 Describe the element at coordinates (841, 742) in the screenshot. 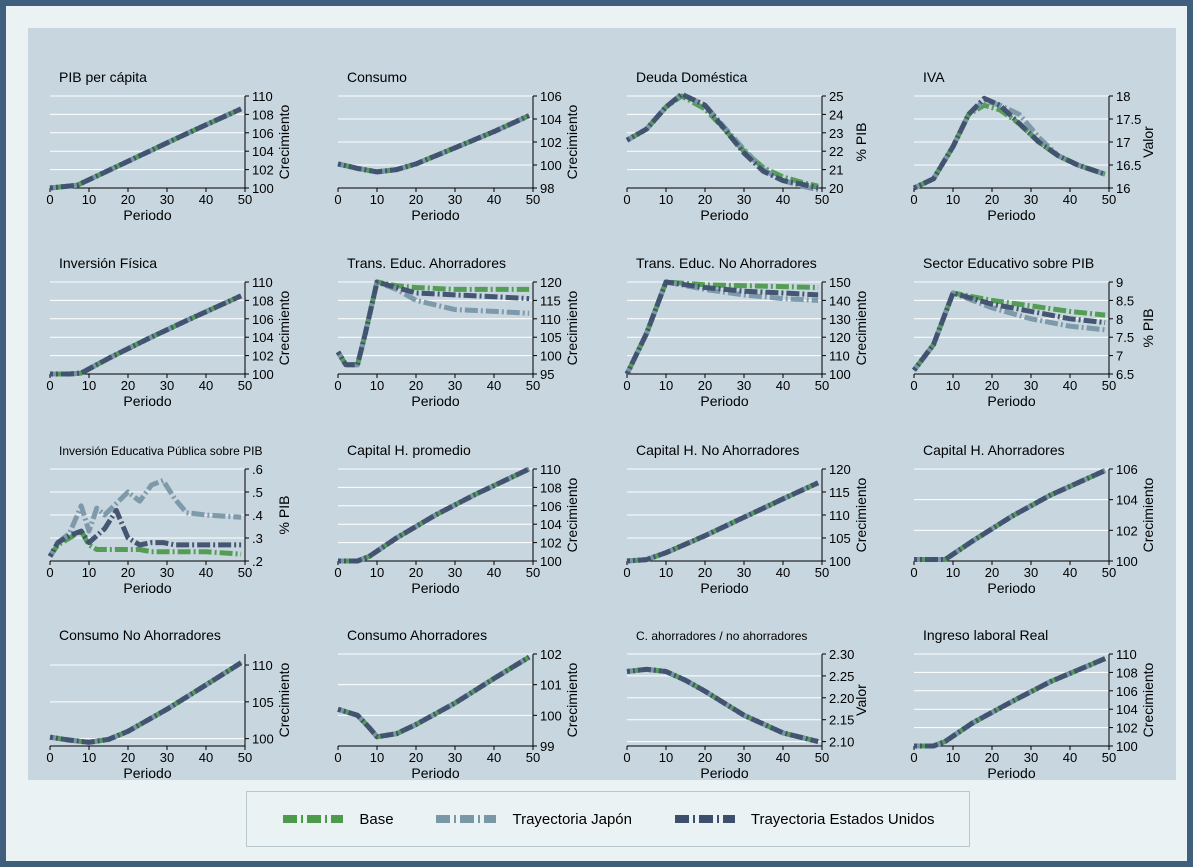

I see `y-tick-label: 2.10` at that location.